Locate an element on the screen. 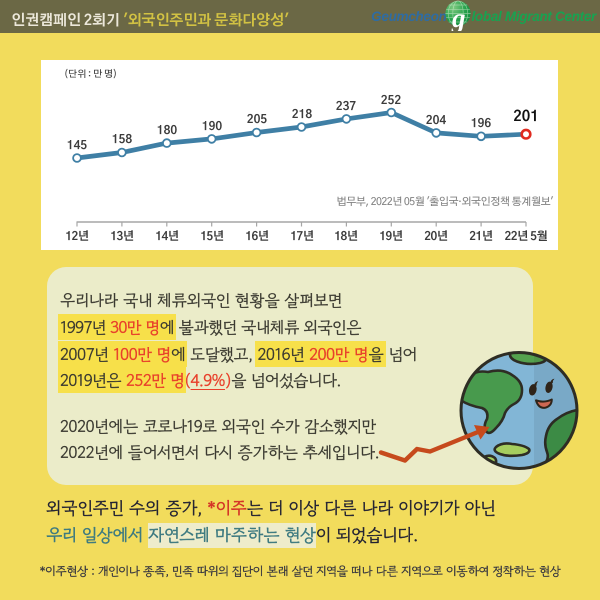 This screenshot has height=600, width=600. svg-text: 218 is located at coordinates (302, 114).